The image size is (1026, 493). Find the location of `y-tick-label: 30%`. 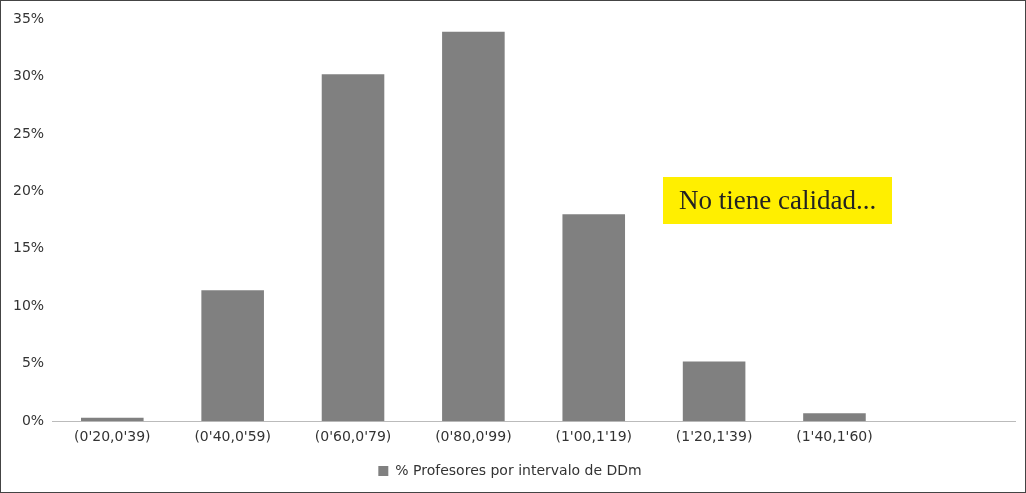

y-tick-label: 30% is located at coordinates (28, 75).